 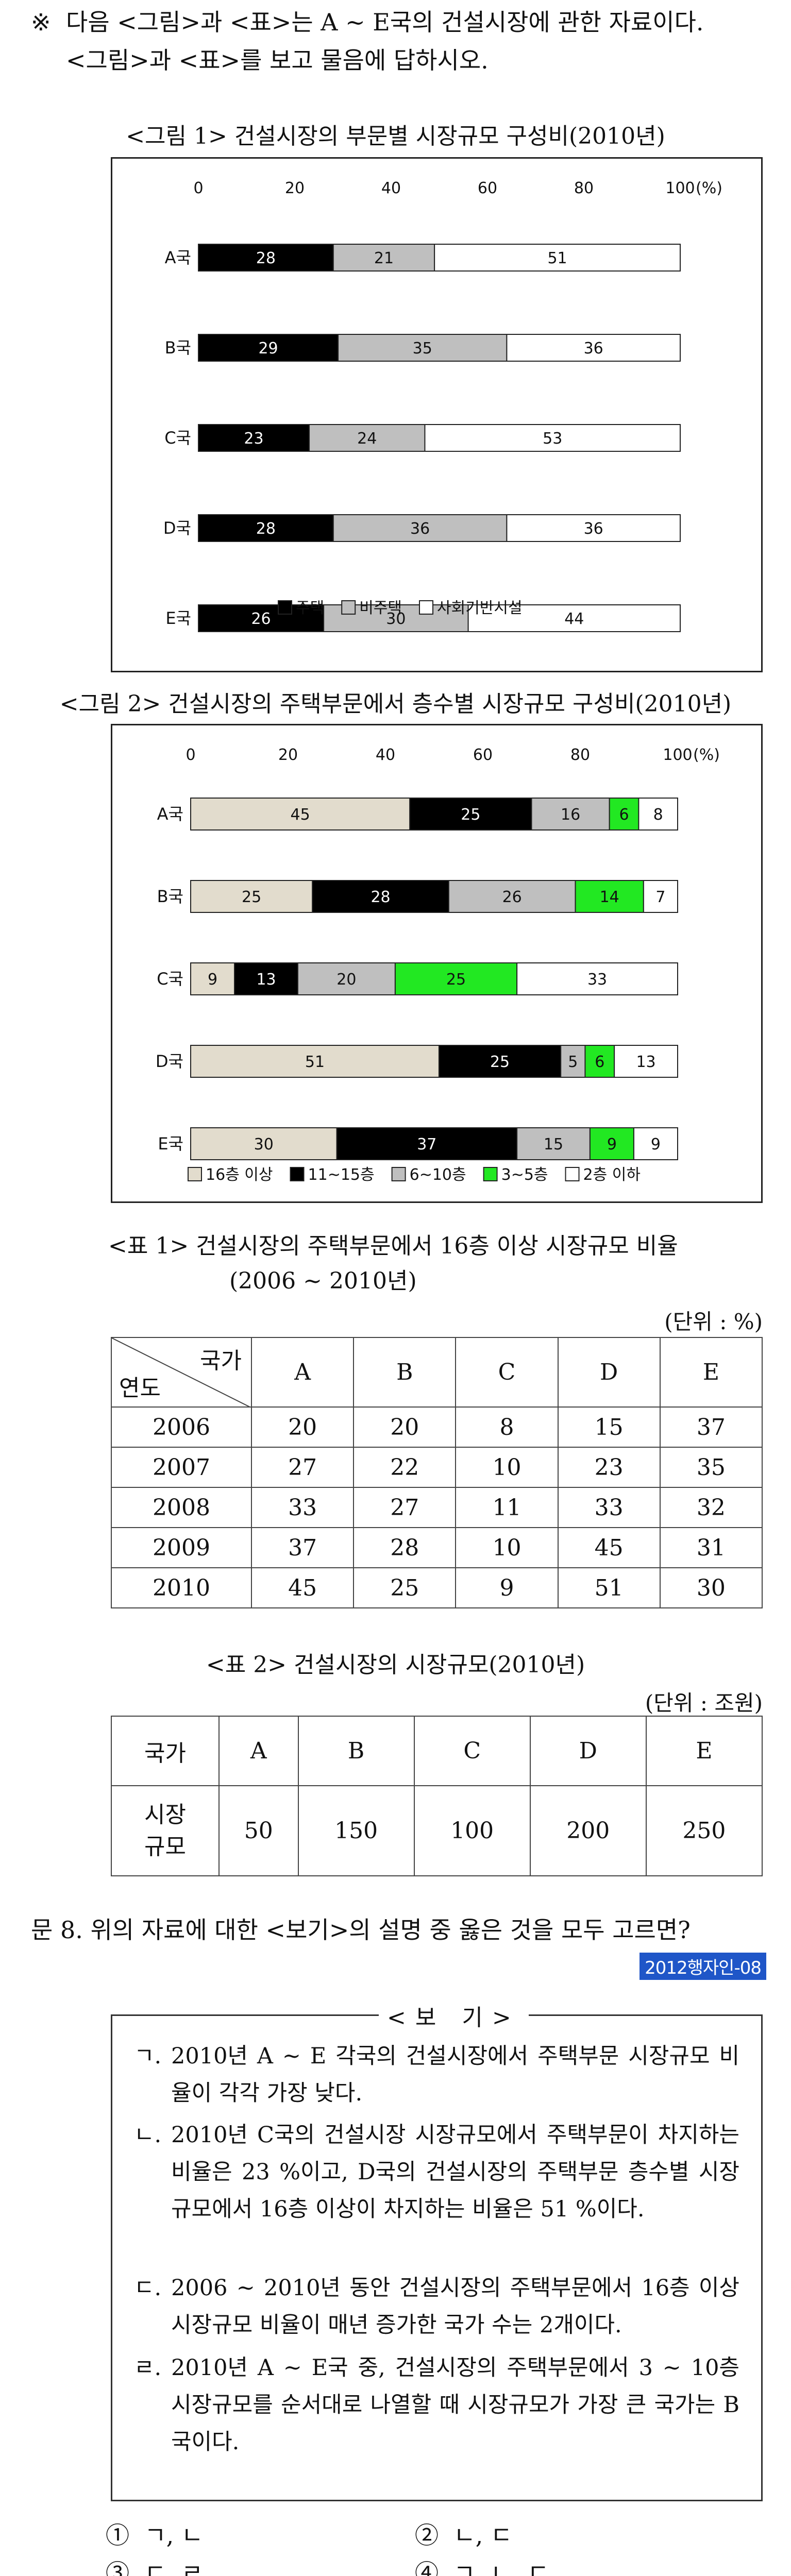 I want to click on bar-value-label: 33, so click(x=597, y=980).